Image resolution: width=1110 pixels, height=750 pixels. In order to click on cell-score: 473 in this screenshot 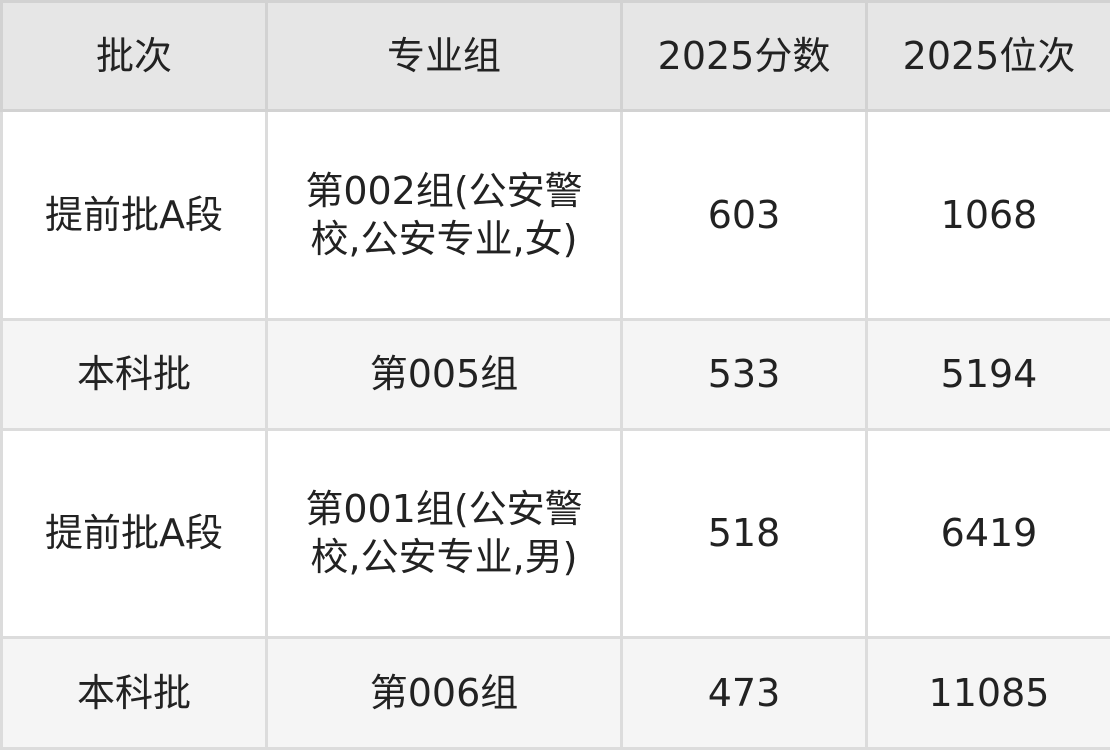, I will do `click(744, 692)`.